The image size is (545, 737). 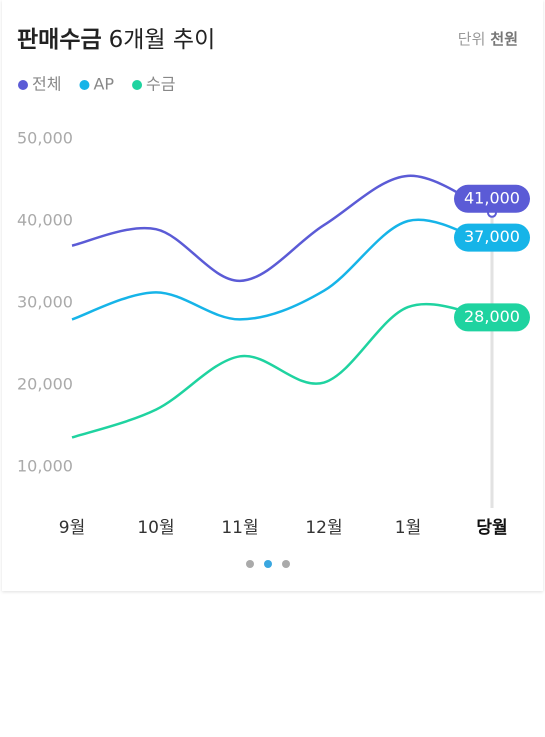 I want to click on x-tick-label: 1월, so click(x=408, y=528).